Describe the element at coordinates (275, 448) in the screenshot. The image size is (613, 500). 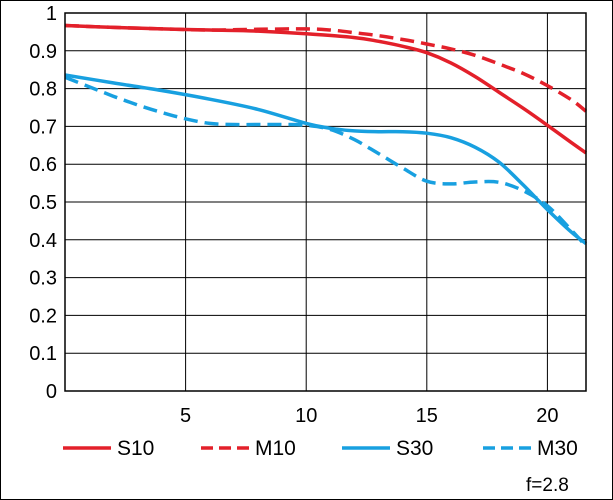
I see `legend-label-m10: M10` at that location.